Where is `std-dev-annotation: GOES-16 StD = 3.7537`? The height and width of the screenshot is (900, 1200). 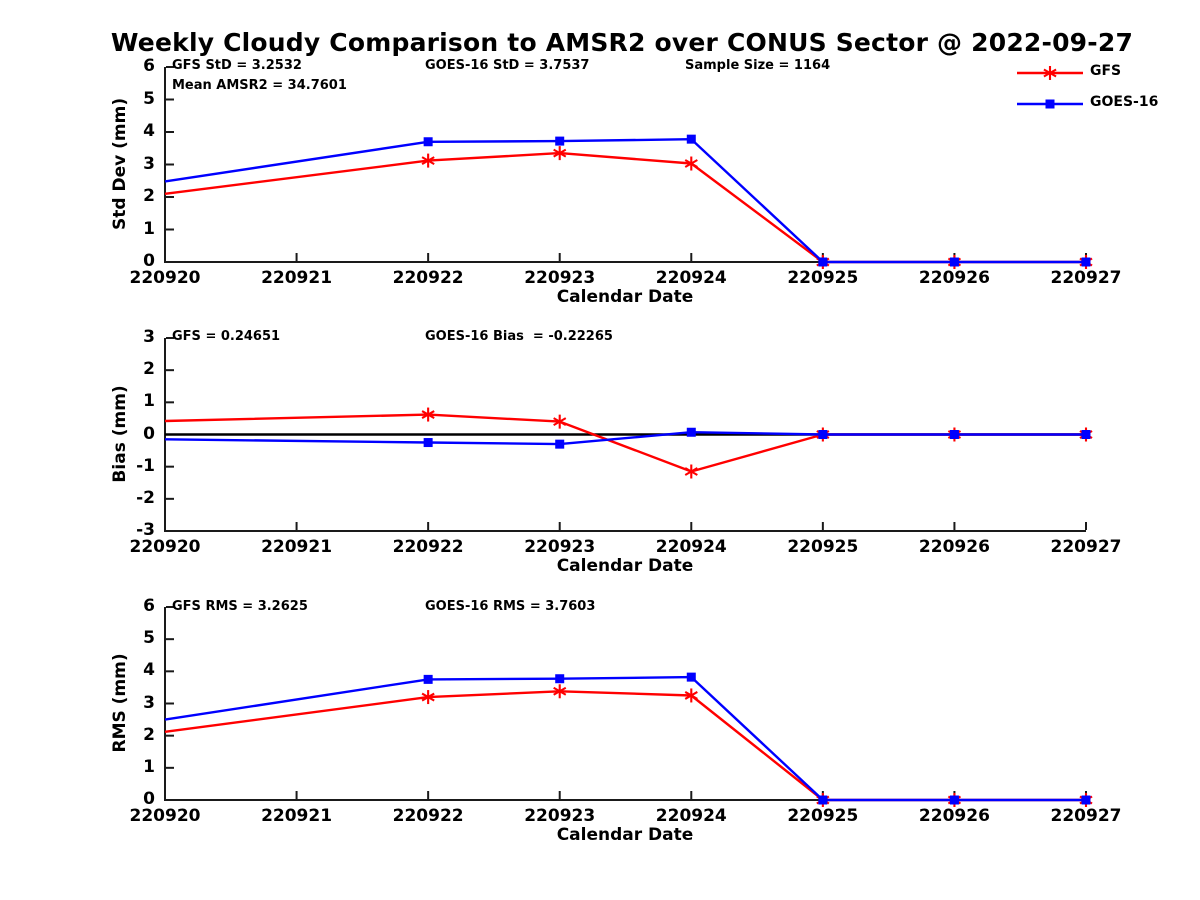
std-dev-annotation: GOES-16 StD = 3.7537 is located at coordinates (507, 65).